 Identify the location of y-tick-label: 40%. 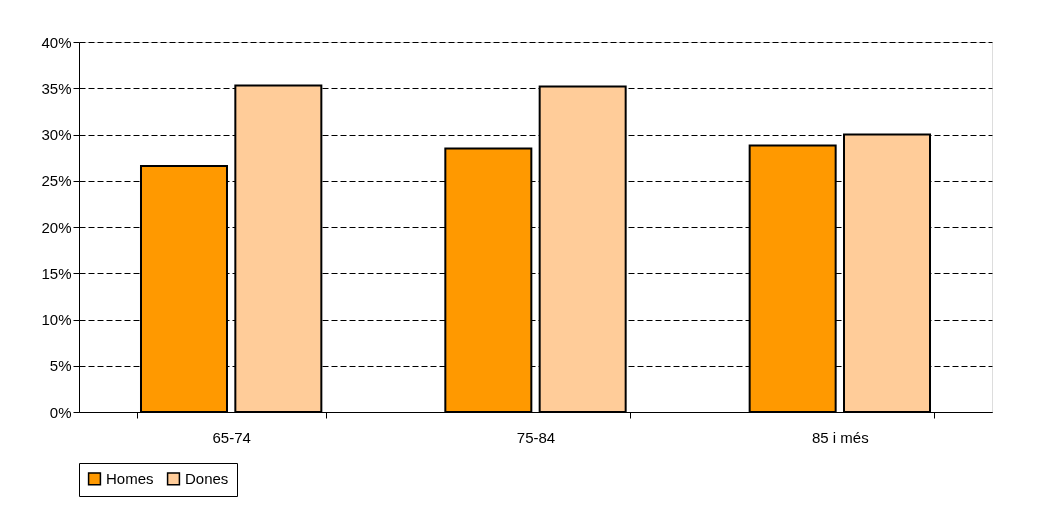
(56, 42).